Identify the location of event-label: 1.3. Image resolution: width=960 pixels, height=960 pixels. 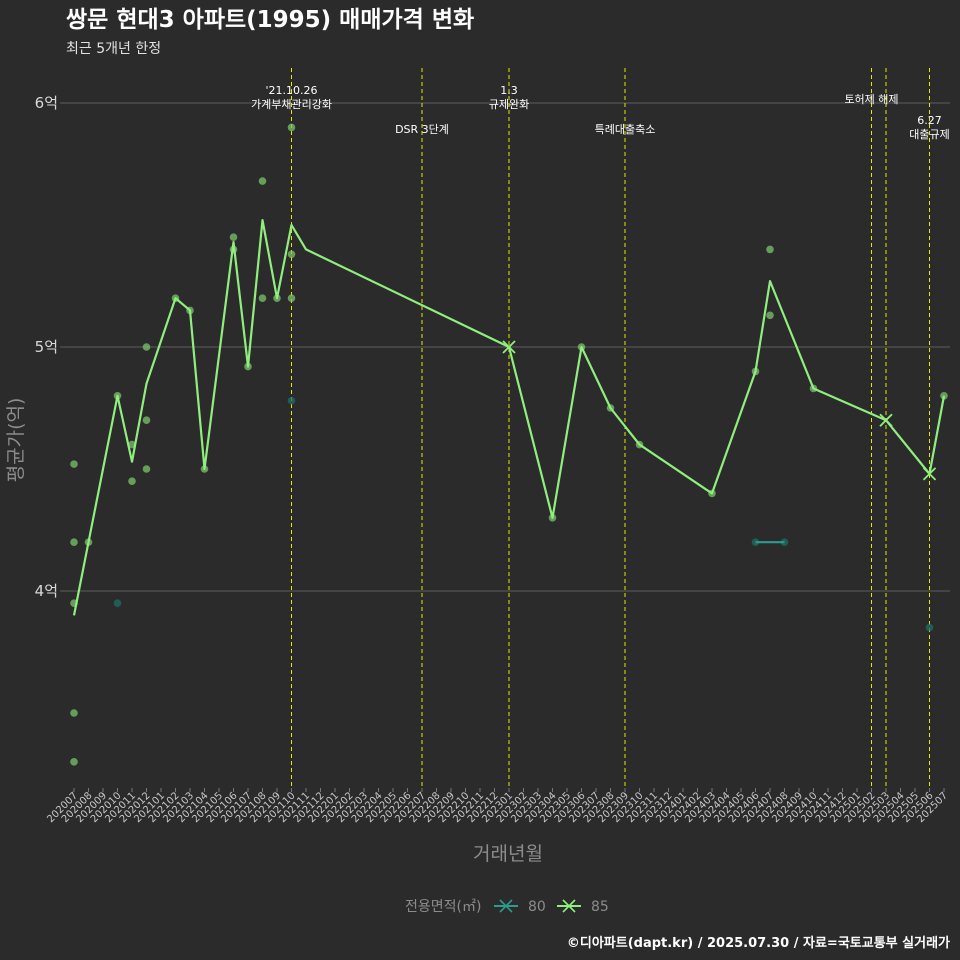
(509, 90).